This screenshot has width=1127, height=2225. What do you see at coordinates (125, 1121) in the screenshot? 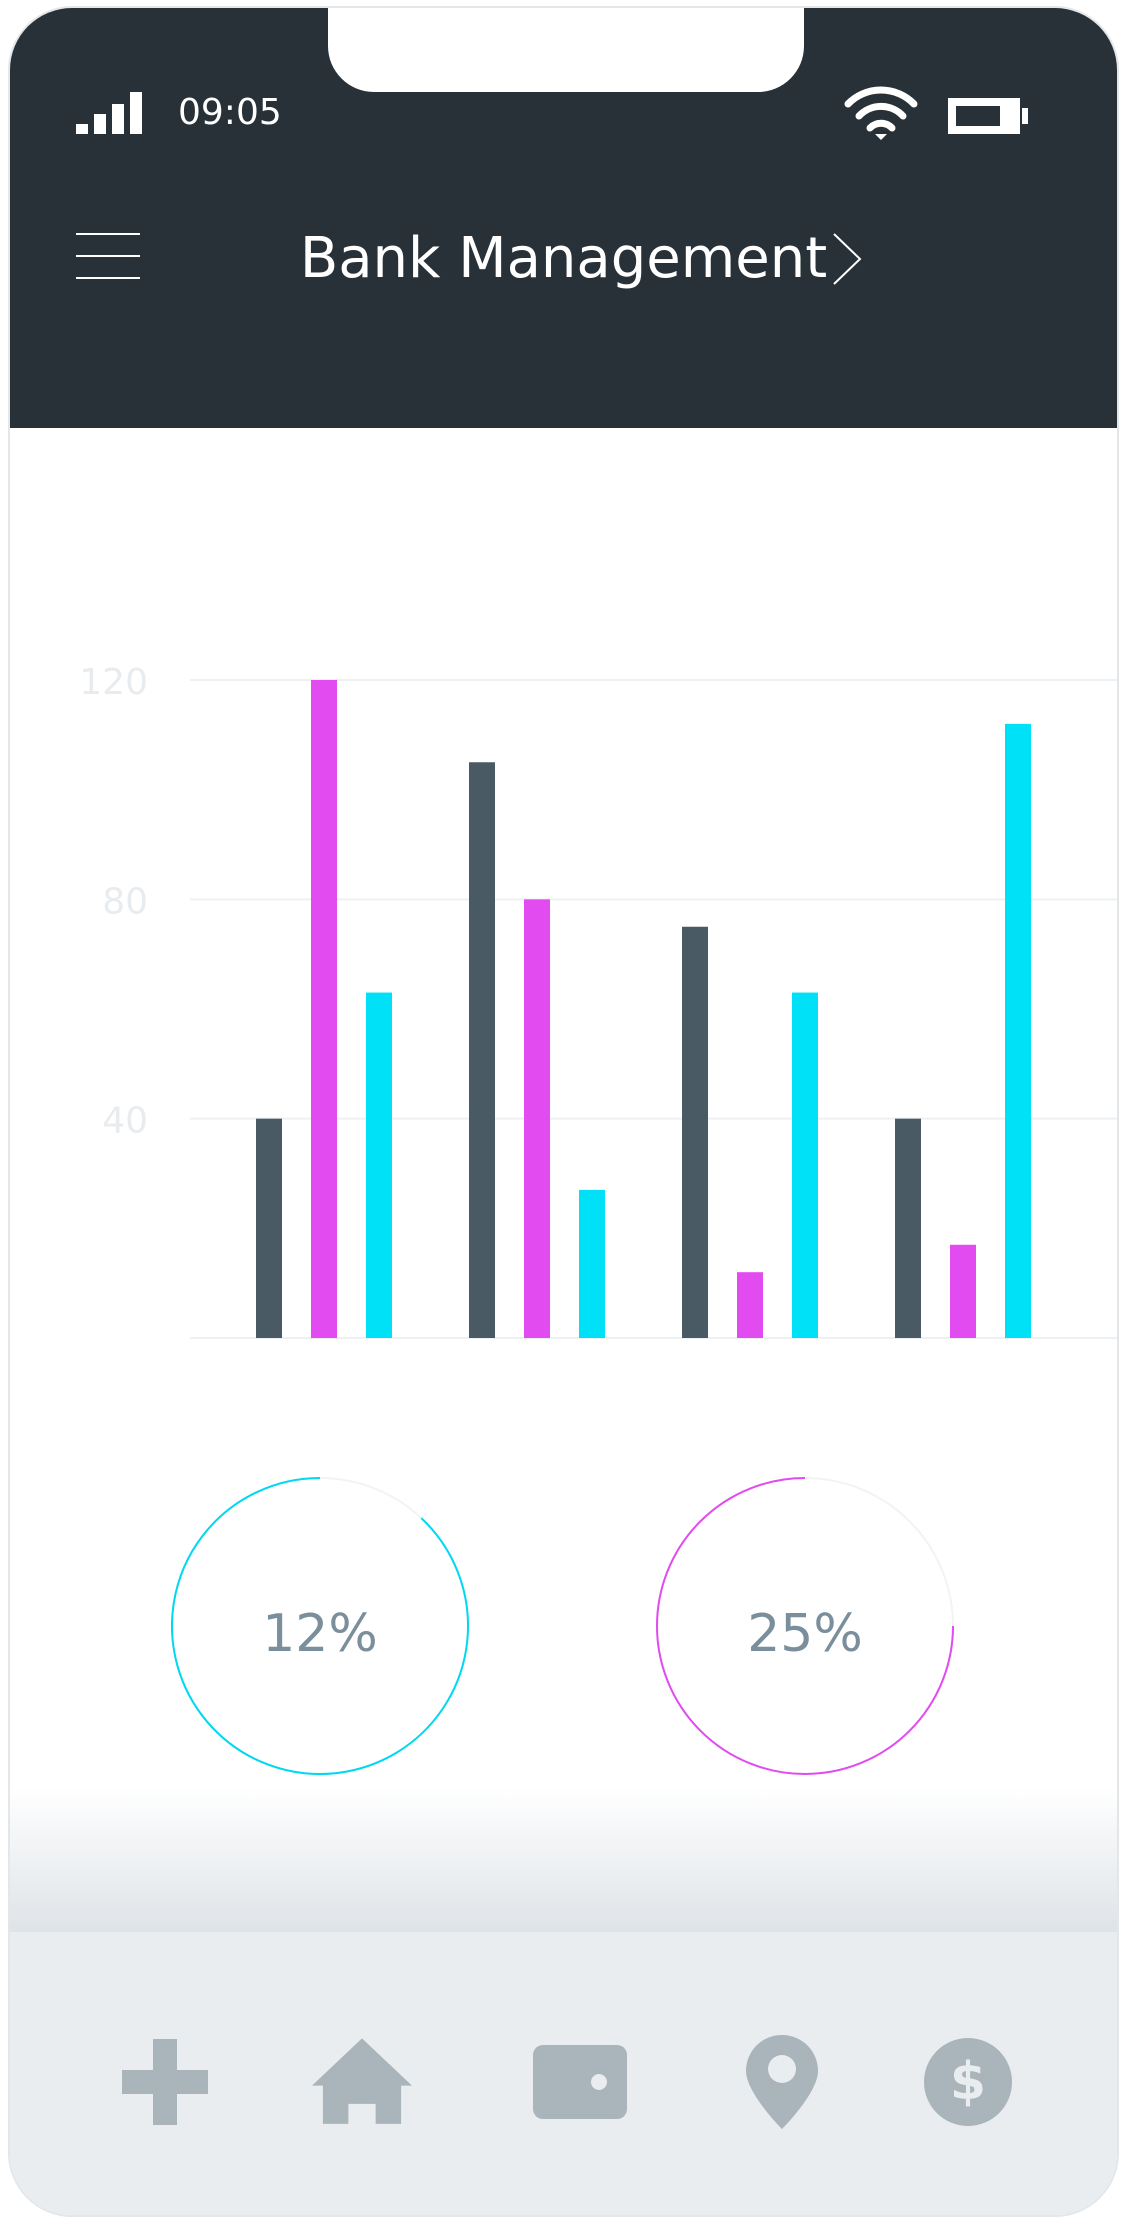
I see `y-tick-label: 40` at bounding box center [125, 1121].